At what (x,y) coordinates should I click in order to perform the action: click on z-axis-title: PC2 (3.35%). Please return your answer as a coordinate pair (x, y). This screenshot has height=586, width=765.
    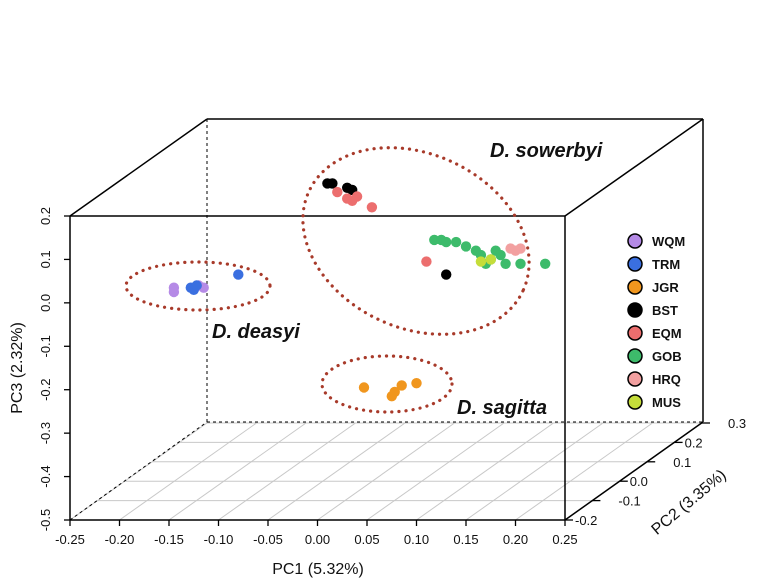
    Looking at the image, I should click on (689, 503).